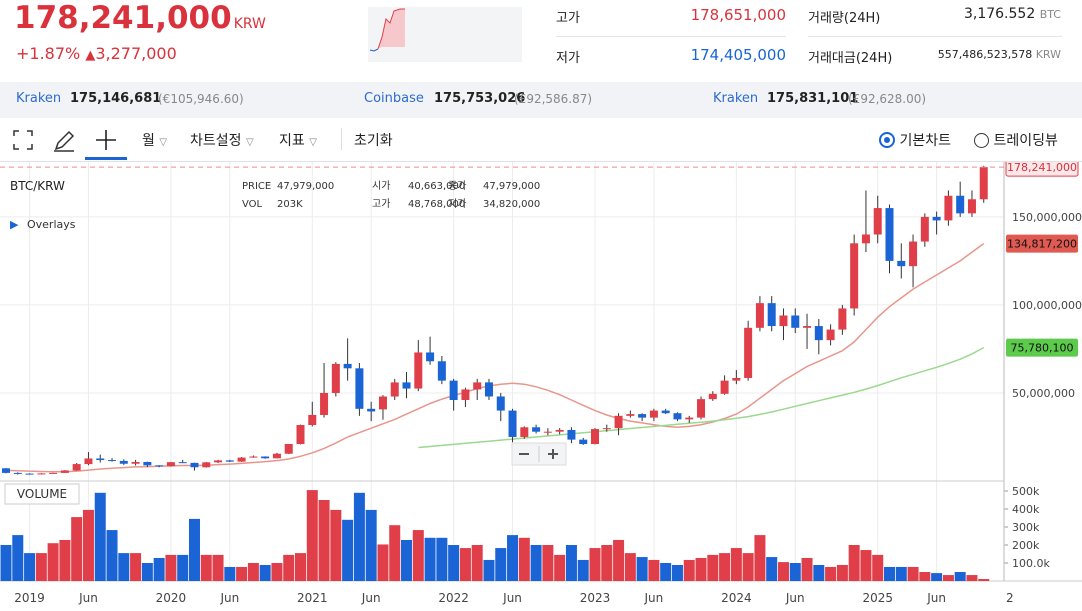 This screenshot has width=1082, height=611. I want to click on active-underline, so click(106, 158).